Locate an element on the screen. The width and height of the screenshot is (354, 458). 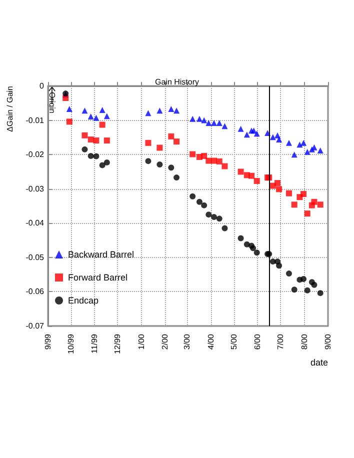
x-tick-label: 4/00 is located at coordinates (211, 341).